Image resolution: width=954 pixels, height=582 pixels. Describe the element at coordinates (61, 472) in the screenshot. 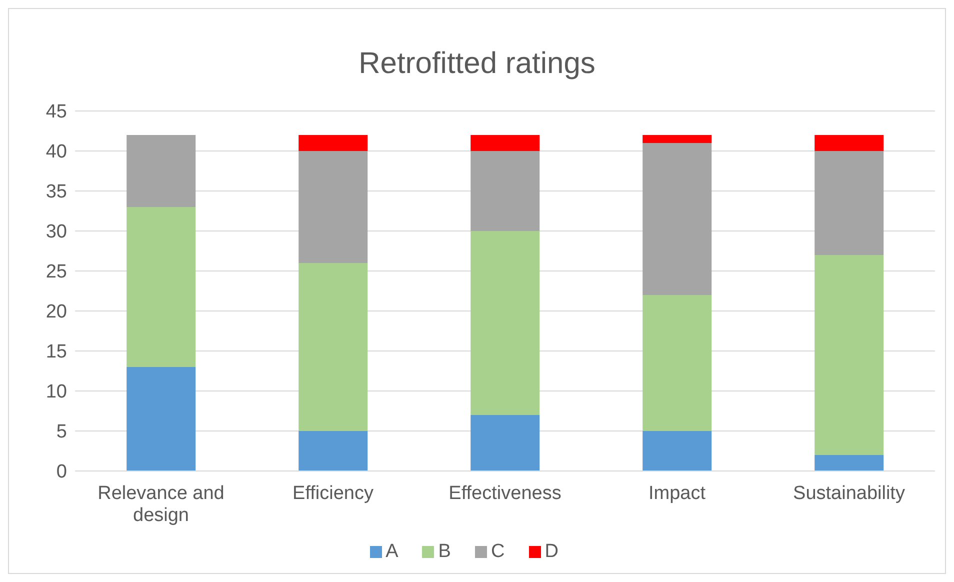

I see `y-tick-label: 0` at that location.